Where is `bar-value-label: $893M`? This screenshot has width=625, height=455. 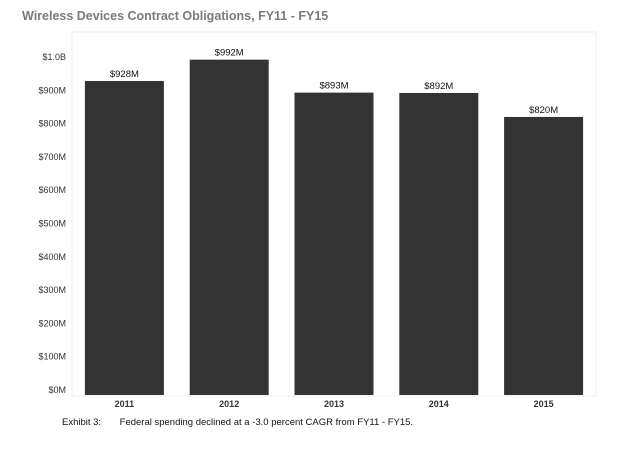
bar-value-label: $893M is located at coordinates (333, 86).